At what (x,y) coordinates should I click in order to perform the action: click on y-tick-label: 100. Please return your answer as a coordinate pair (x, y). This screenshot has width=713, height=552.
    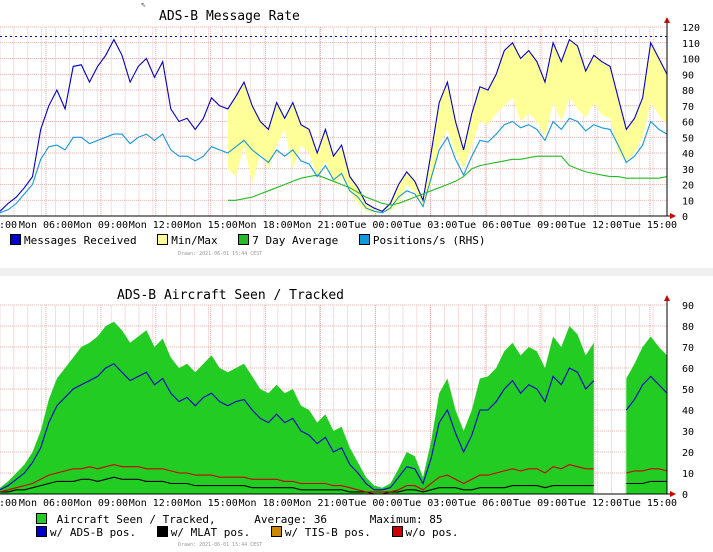
    Looking at the image, I should click on (691, 60).